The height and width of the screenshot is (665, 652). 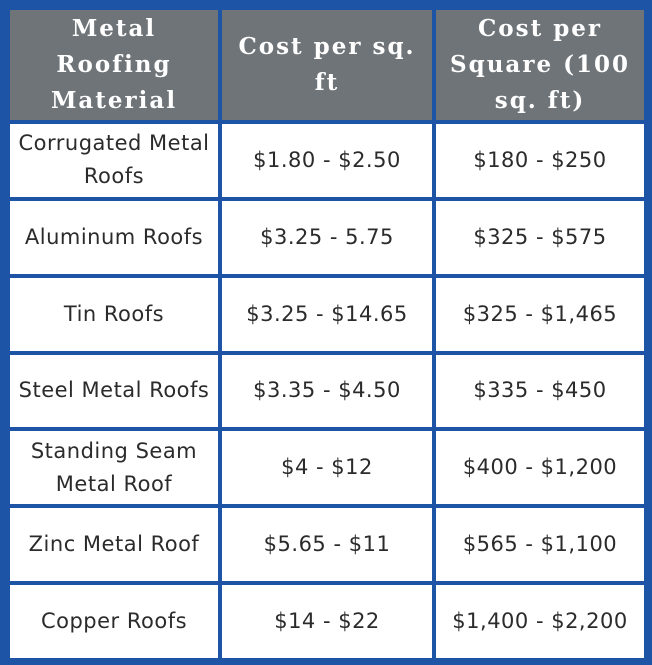 What do you see at coordinates (327, 314) in the screenshot?
I see `table-cell: $3.25 - $14.65` at bounding box center [327, 314].